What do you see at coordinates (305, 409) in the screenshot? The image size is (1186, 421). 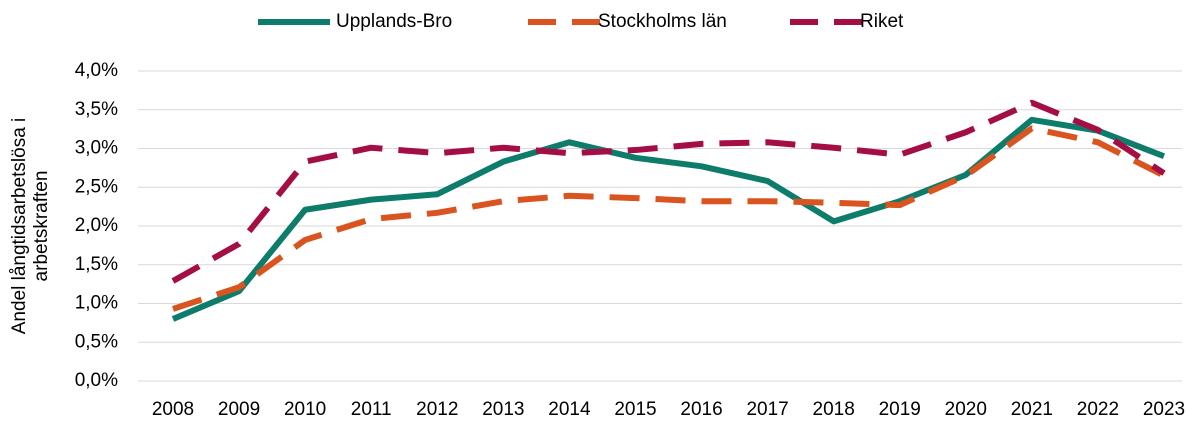 I see `x-tick-label: 2010` at bounding box center [305, 409].